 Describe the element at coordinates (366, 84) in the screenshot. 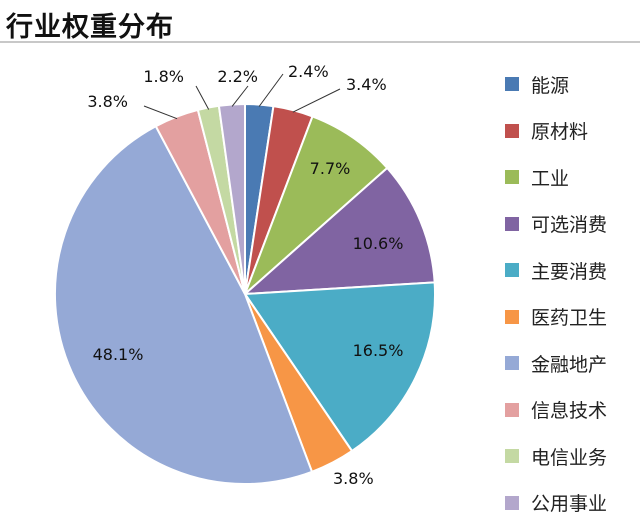

I see `data-label: 3.4%` at that location.